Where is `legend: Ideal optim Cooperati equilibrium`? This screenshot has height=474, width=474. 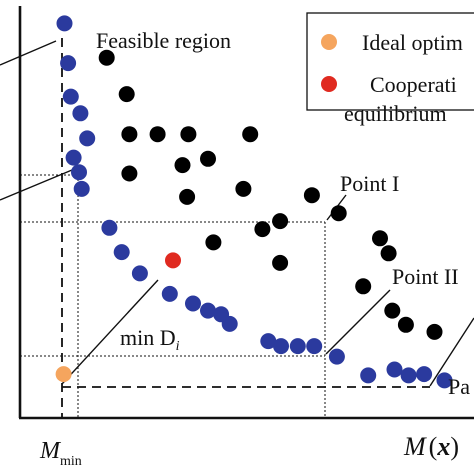
legend: Ideal optim Cooperati equilibrium is located at coordinates (390, 69).